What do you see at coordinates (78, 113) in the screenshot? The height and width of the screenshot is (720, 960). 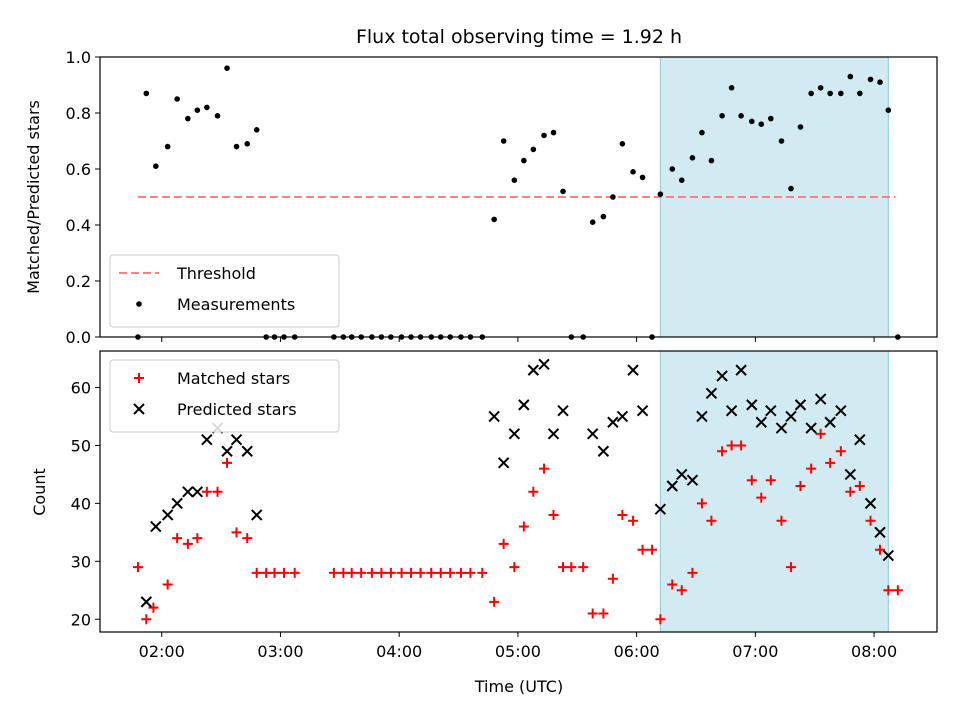 I see `y-tick-label: 0.8` at bounding box center [78, 113].